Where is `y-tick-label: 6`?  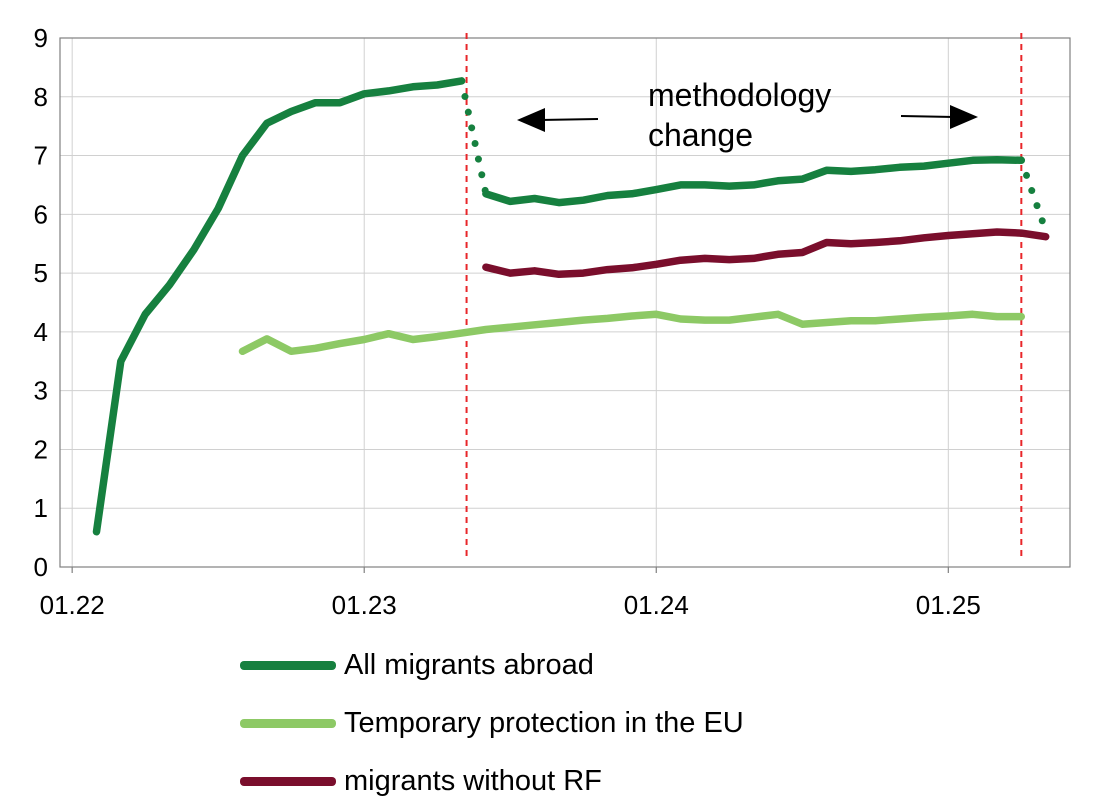
y-tick-label: 6 is located at coordinates (41, 214).